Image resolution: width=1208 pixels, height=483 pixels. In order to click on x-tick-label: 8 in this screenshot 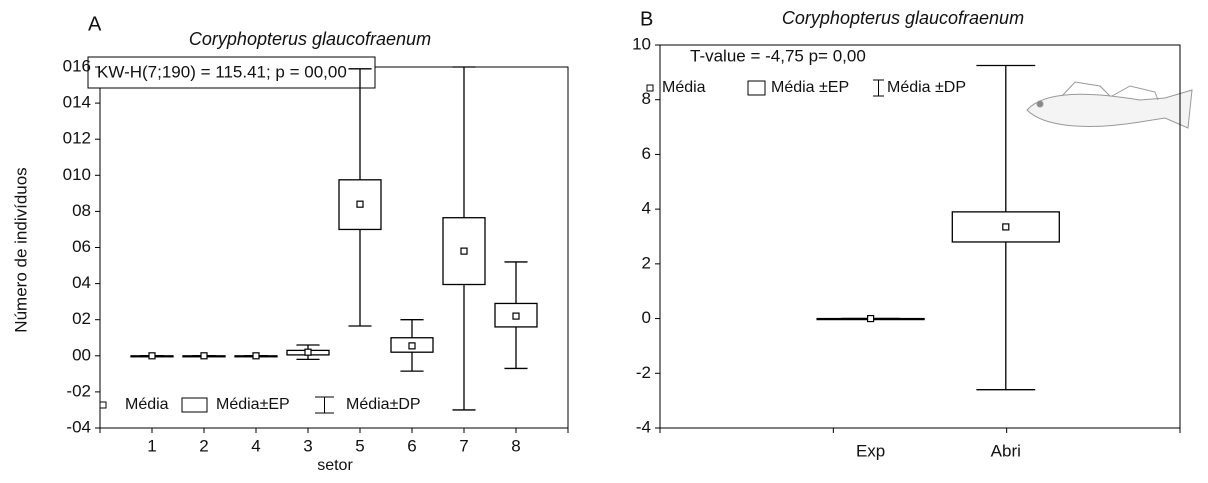, I will do `click(515, 445)`.